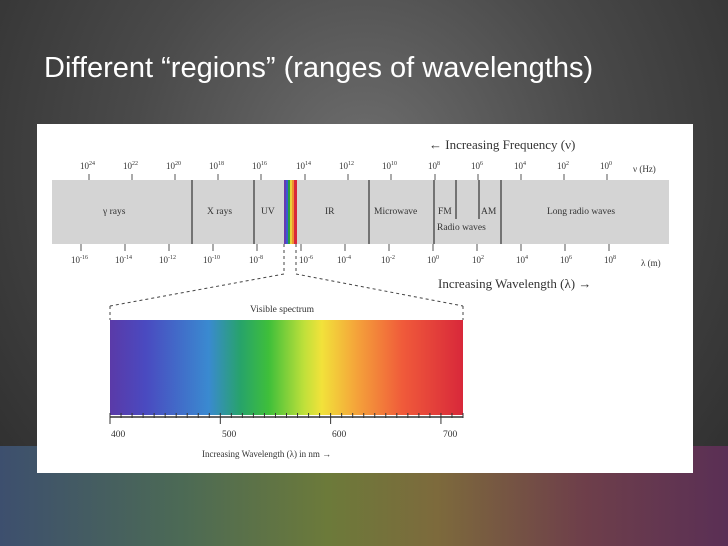 This screenshot has height=546, width=728. Describe the element at coordinates (461, 228) in the screenshot. I see `region-radio: Radio waves` at that location.